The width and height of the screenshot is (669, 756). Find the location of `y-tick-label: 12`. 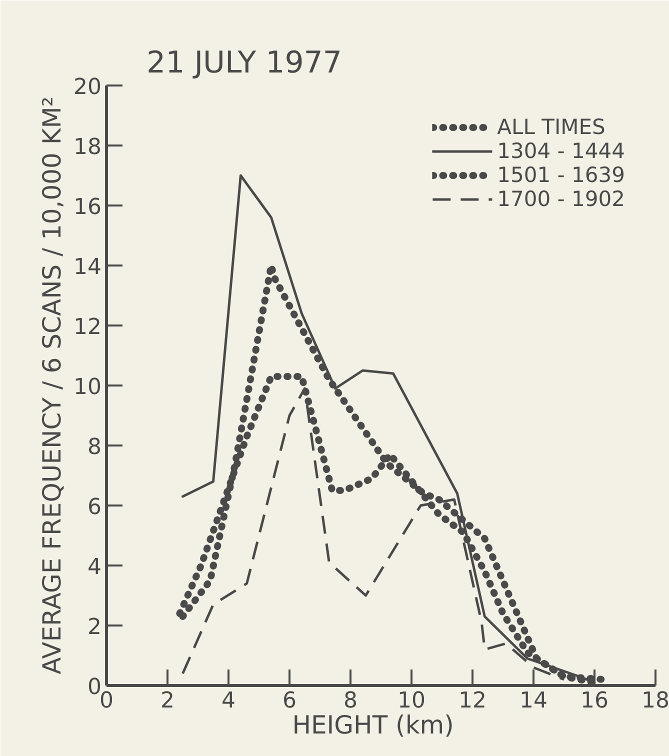

y-tick-label: 12 is located at coordinates (88, 327).